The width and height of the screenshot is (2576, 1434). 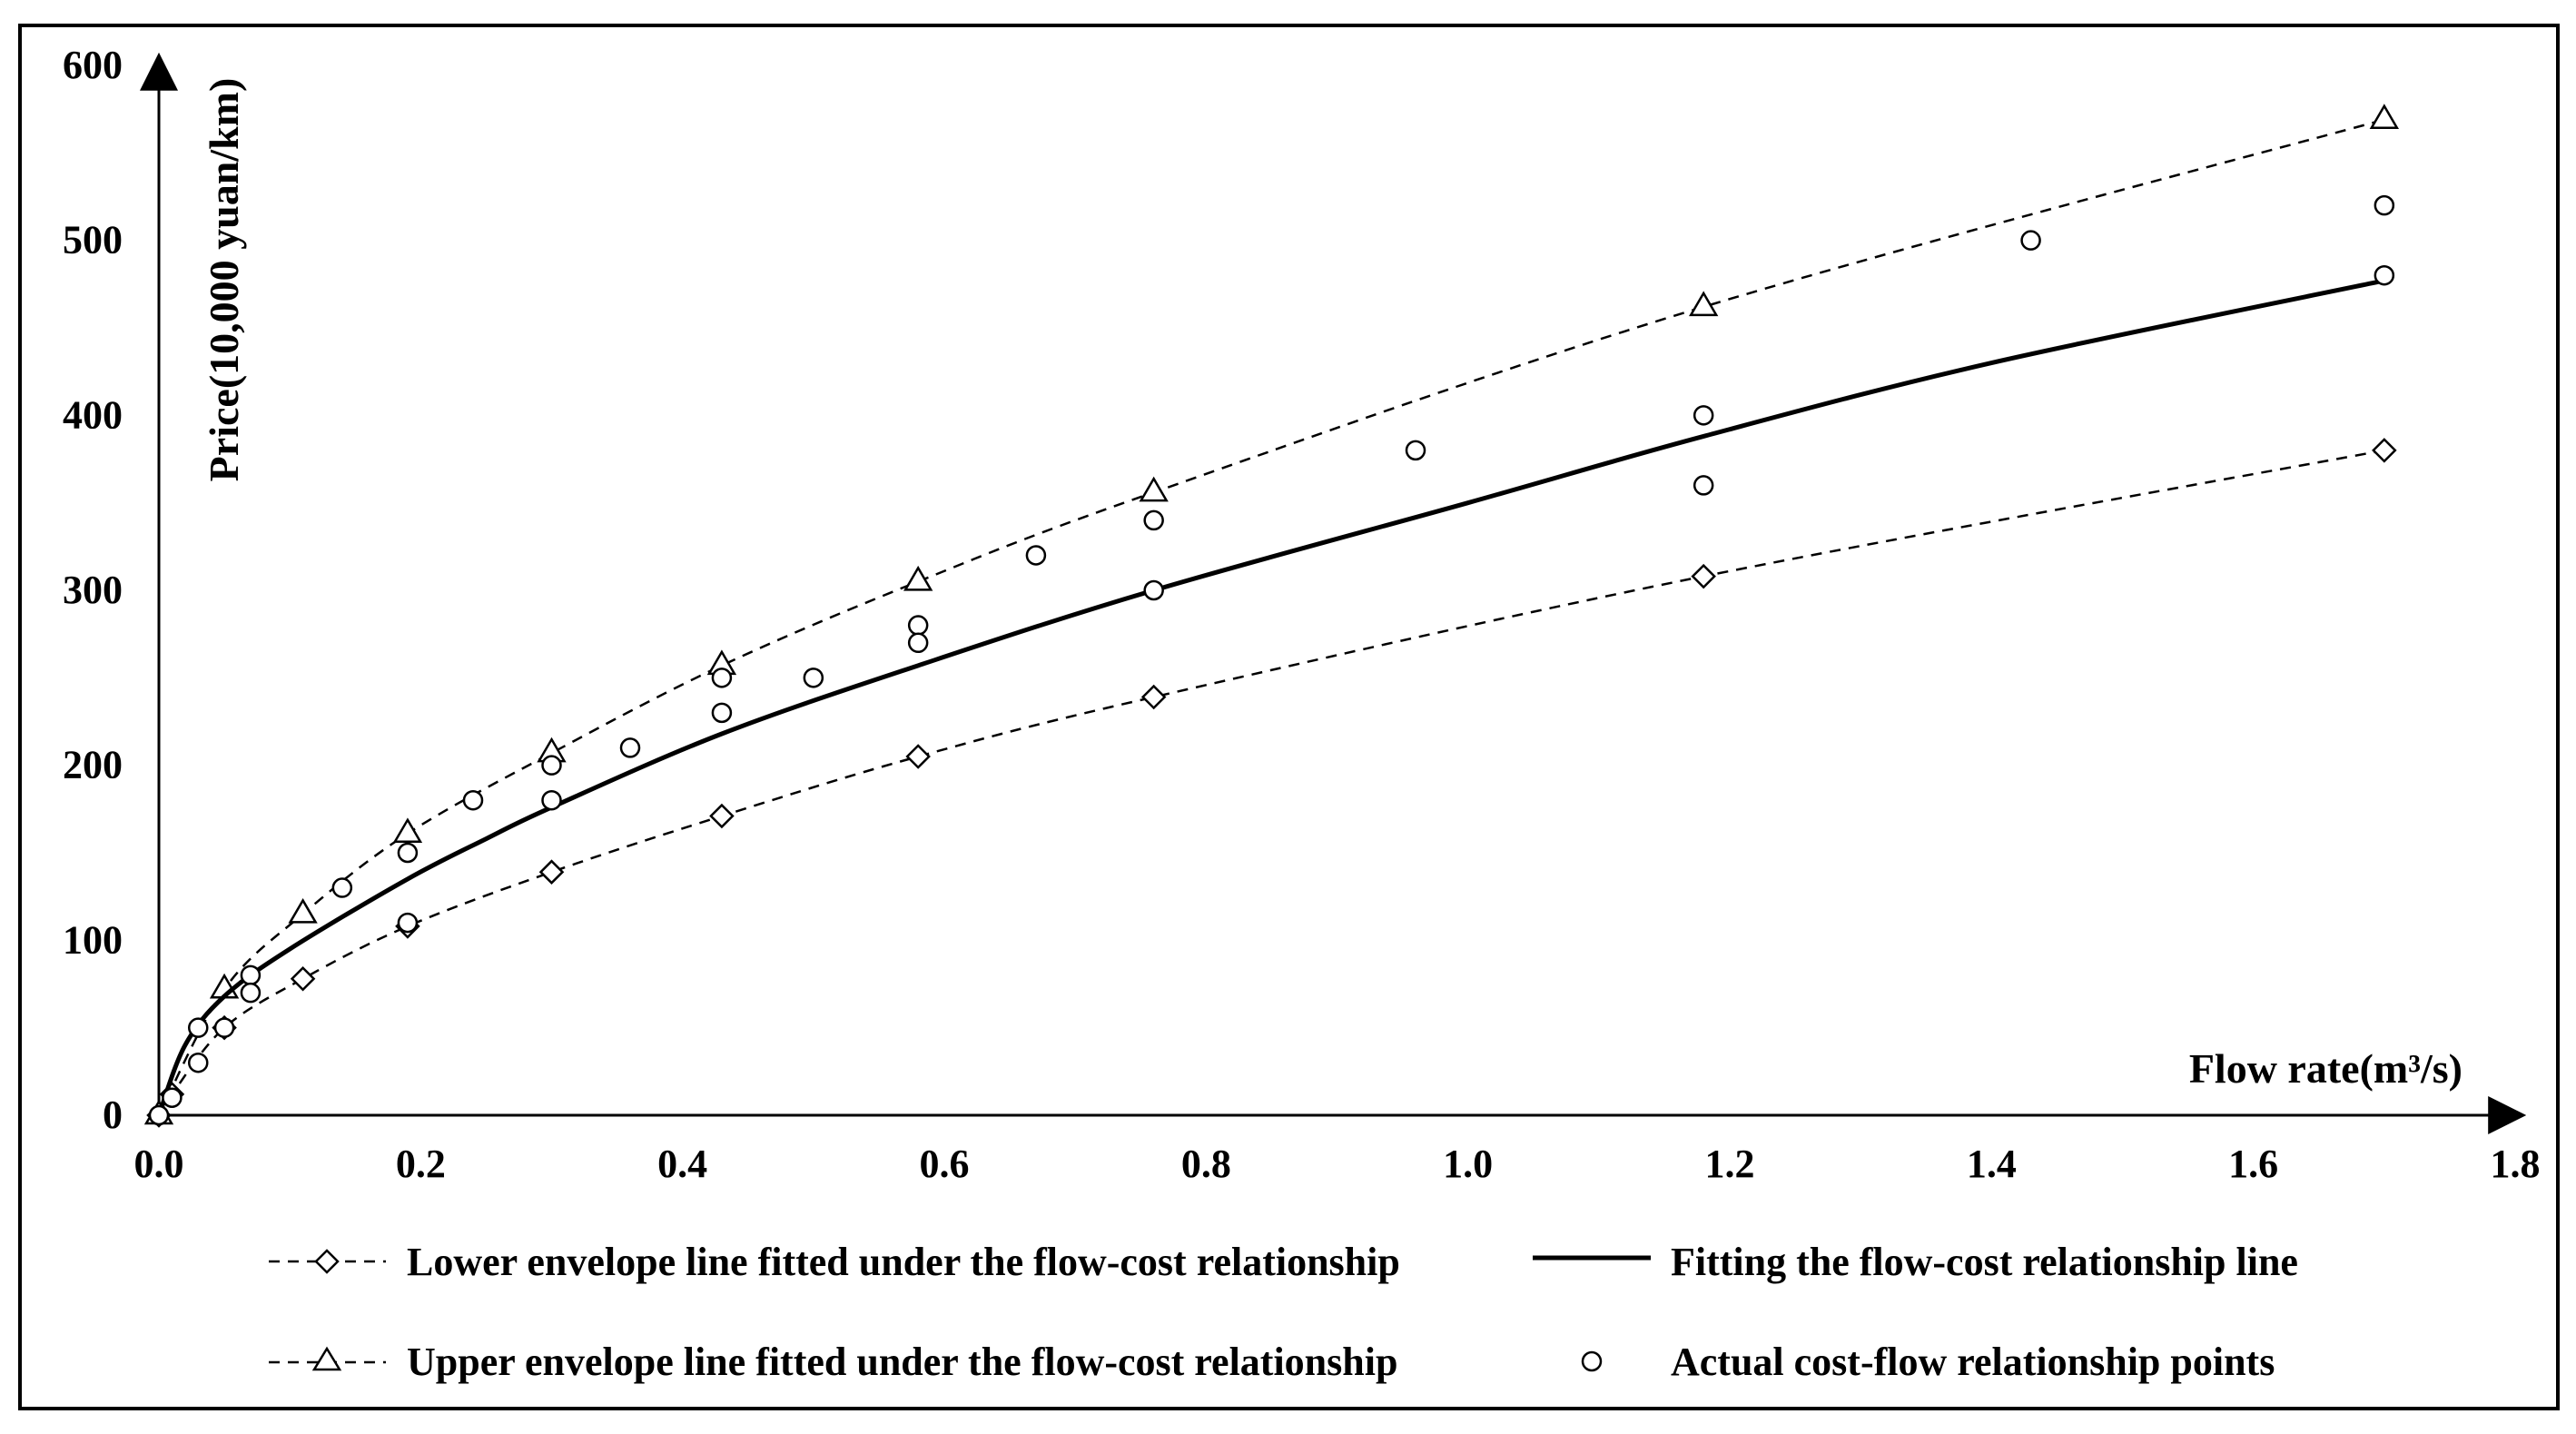 I want to click on legend-label-actual-points: Actual cost-flow relationship points, so click(x=1973, y=1362).